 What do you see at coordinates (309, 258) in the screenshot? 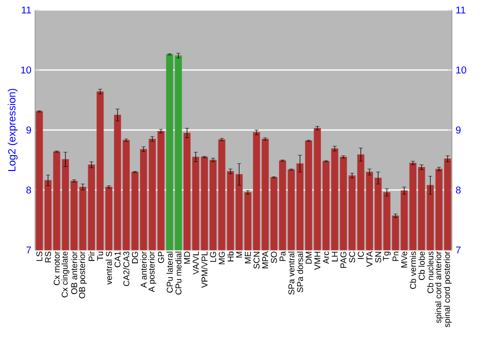
I see `x-tick-label: DM` at bounding box center [309, 258].